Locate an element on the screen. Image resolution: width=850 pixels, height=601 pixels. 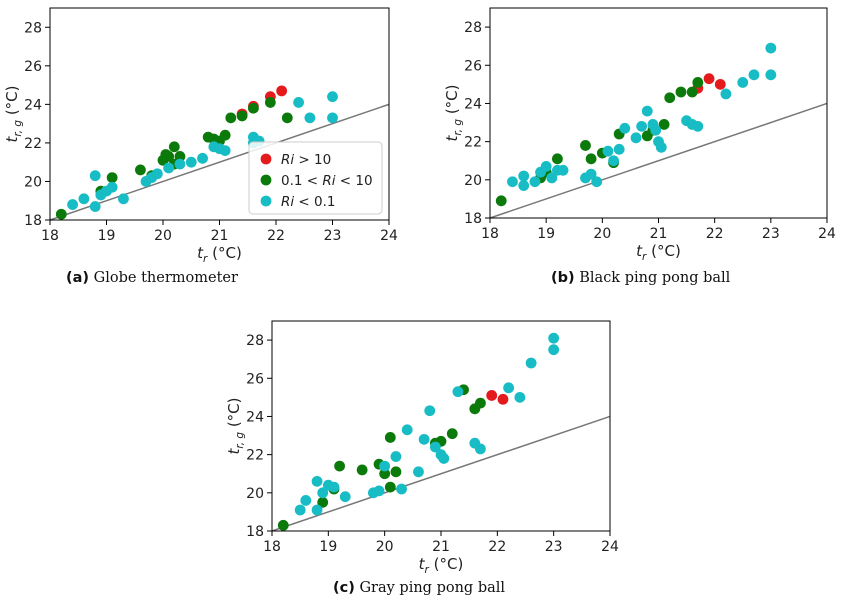
legend-marker-red is located at coordinates (266, 159).